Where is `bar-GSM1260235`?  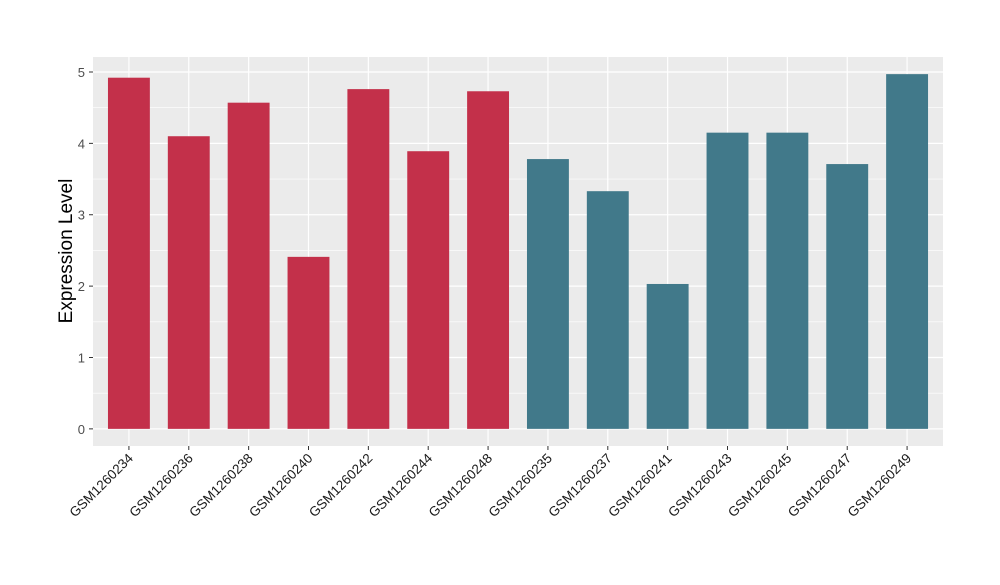
bar-GSM1260235 is located at coordinates (547, 294).